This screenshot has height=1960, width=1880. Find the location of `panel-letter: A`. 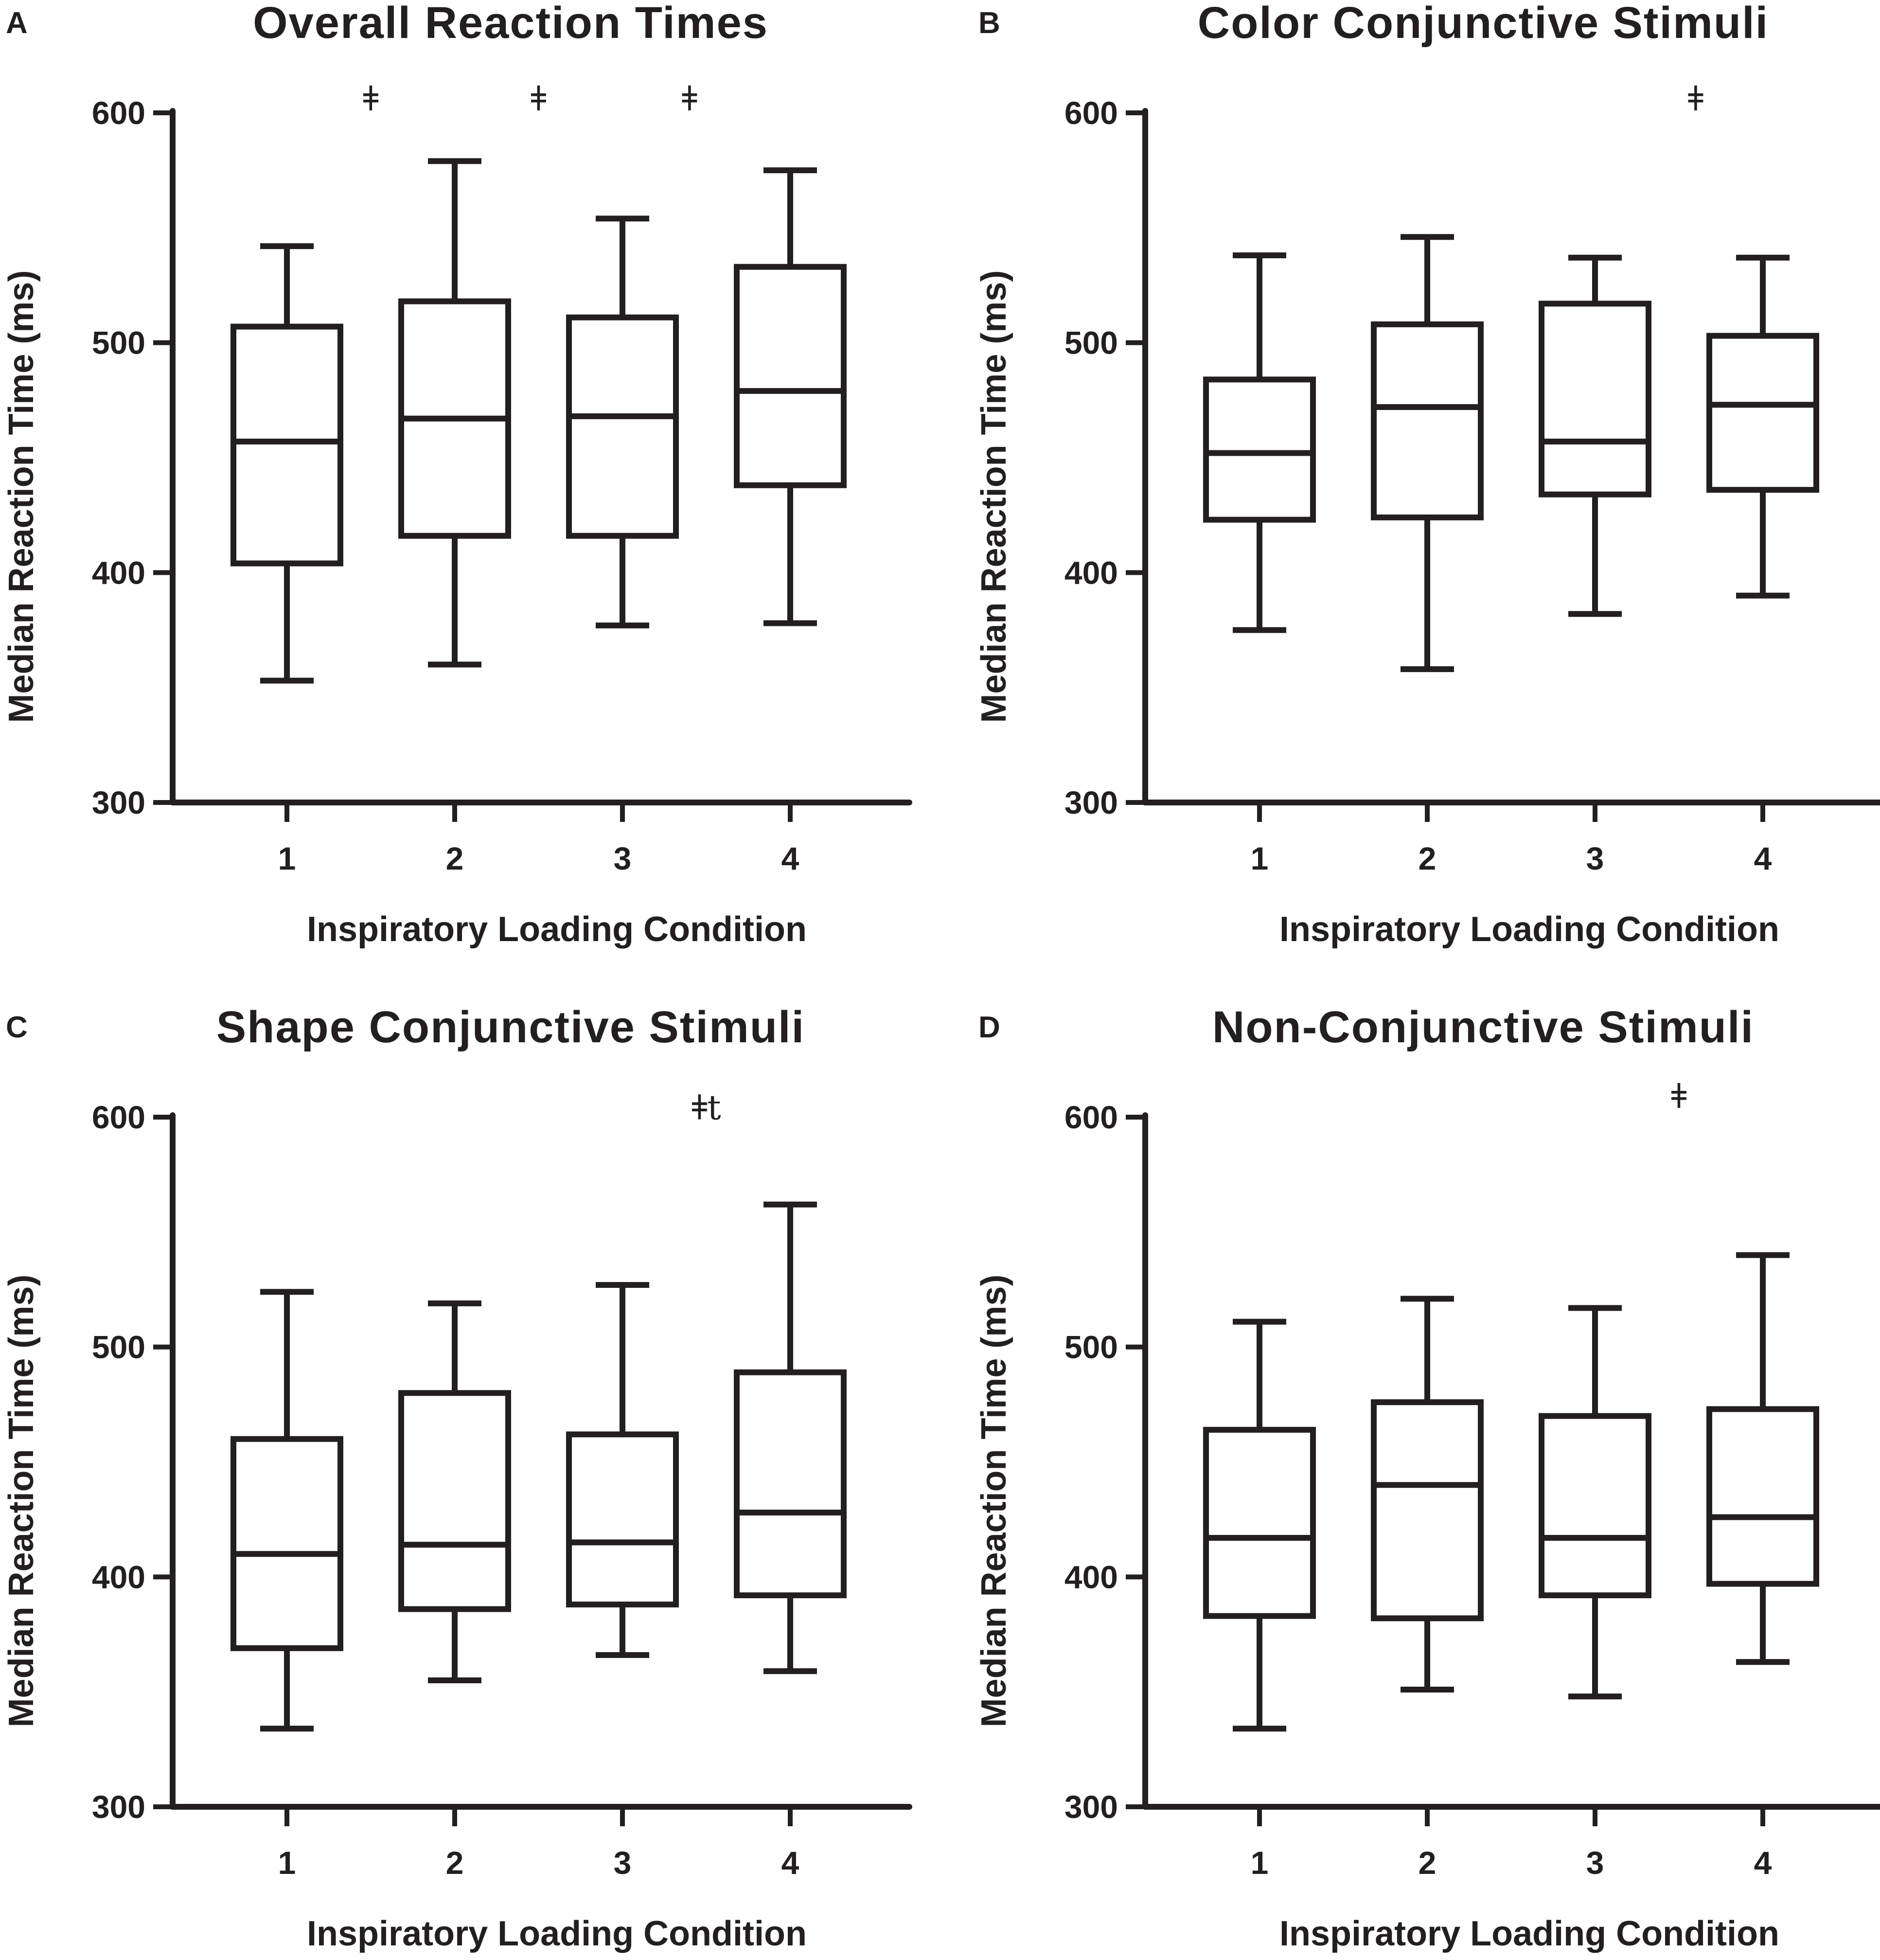

panel-letter: A is located at coordinates (17, 23).